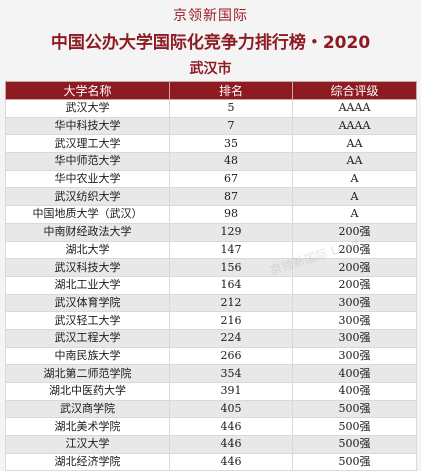  Describe the element at coordinates (87, 320) in the screenshot. I see `university-name-cell: 武汉轻工大学` at that location.